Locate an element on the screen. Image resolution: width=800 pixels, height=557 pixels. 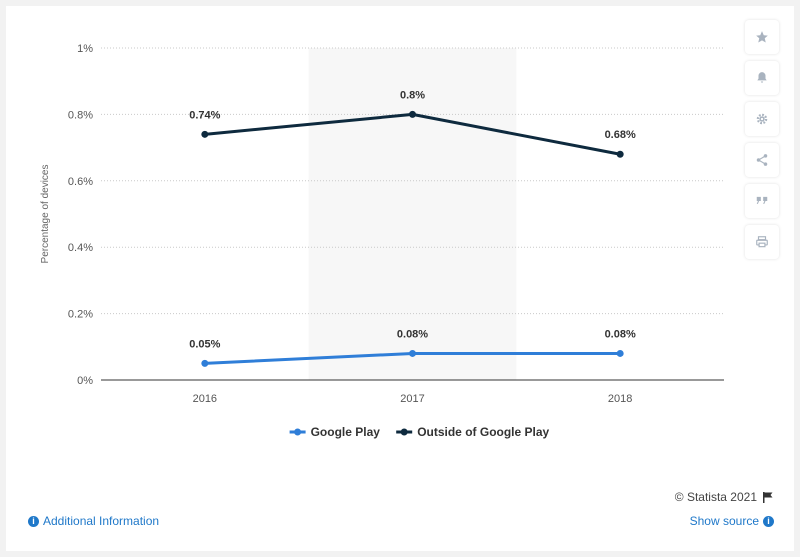
x-tick-label: 2017 is located at coordinates (412, 399).